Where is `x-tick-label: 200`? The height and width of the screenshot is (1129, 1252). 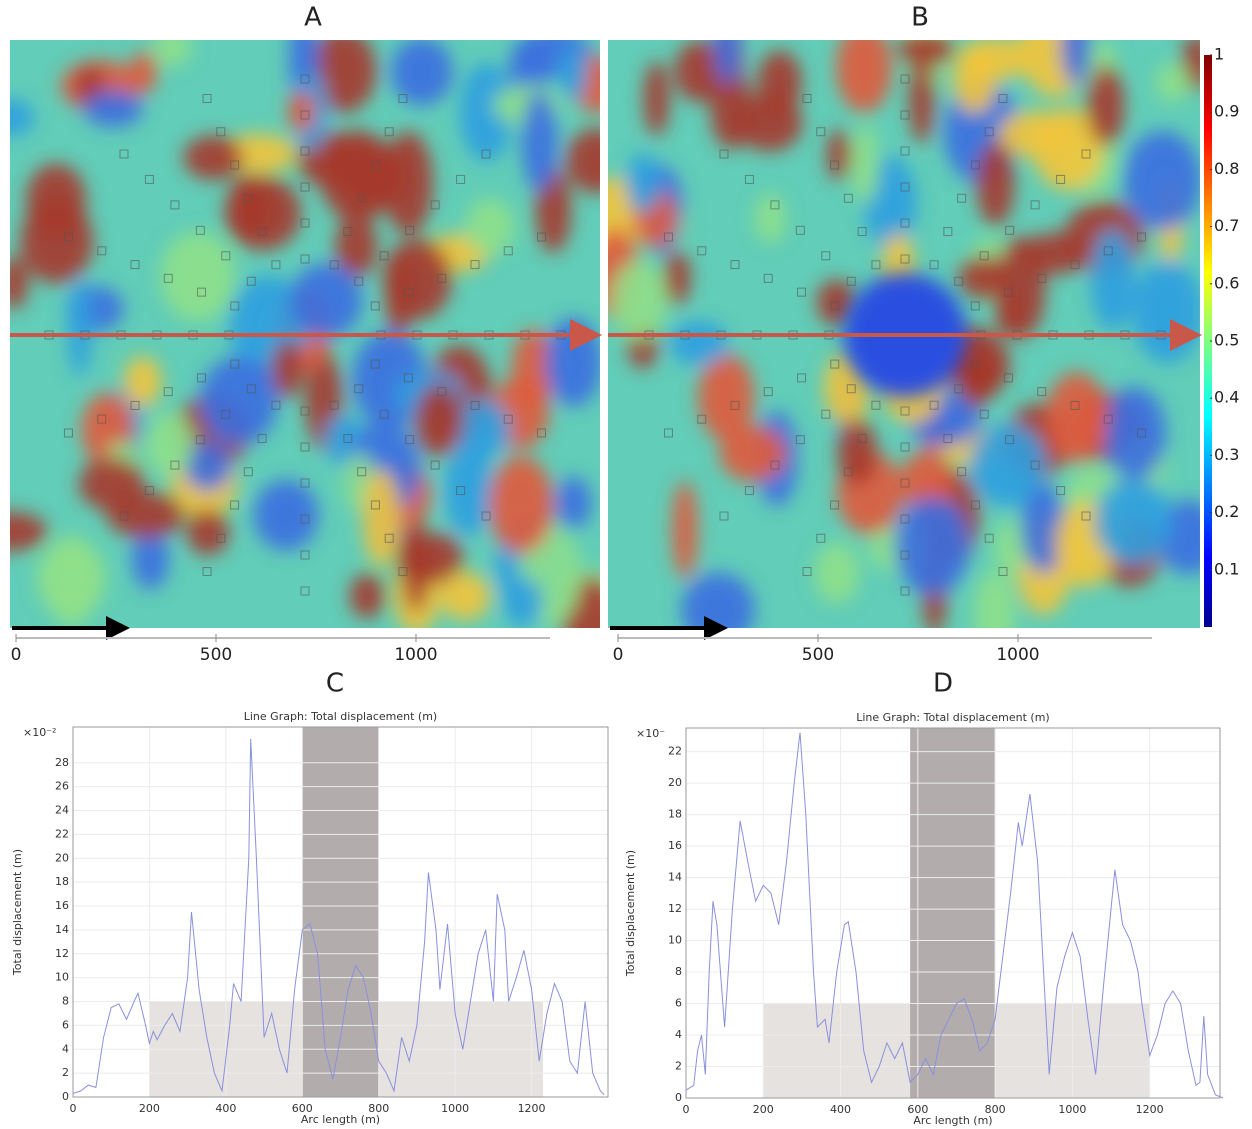
x-tick-label: 200 is located at coordinates (763, 1109).